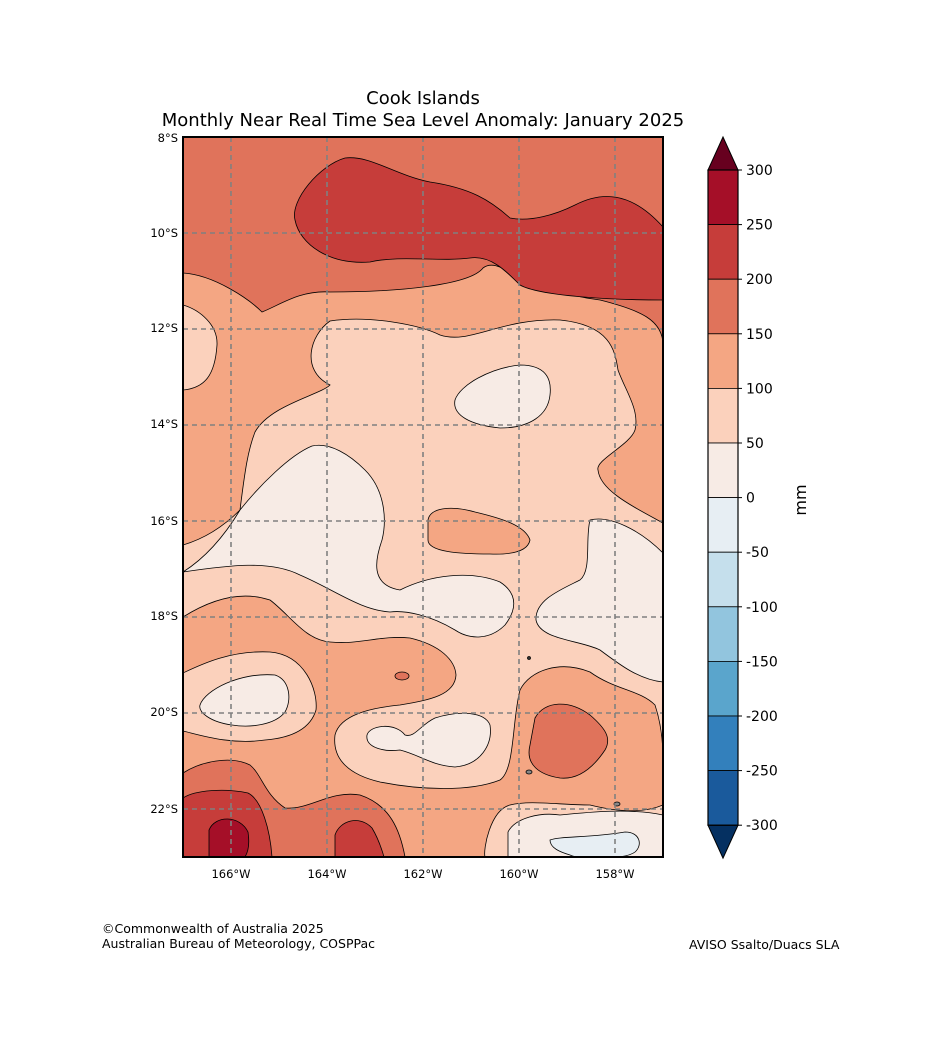 This screenshot has width=942, height=1052. What do you see at coordinates (800, 499) in the screenshot?
I see `colorbar-unit-label: mm` at bounding box center [800, 499].